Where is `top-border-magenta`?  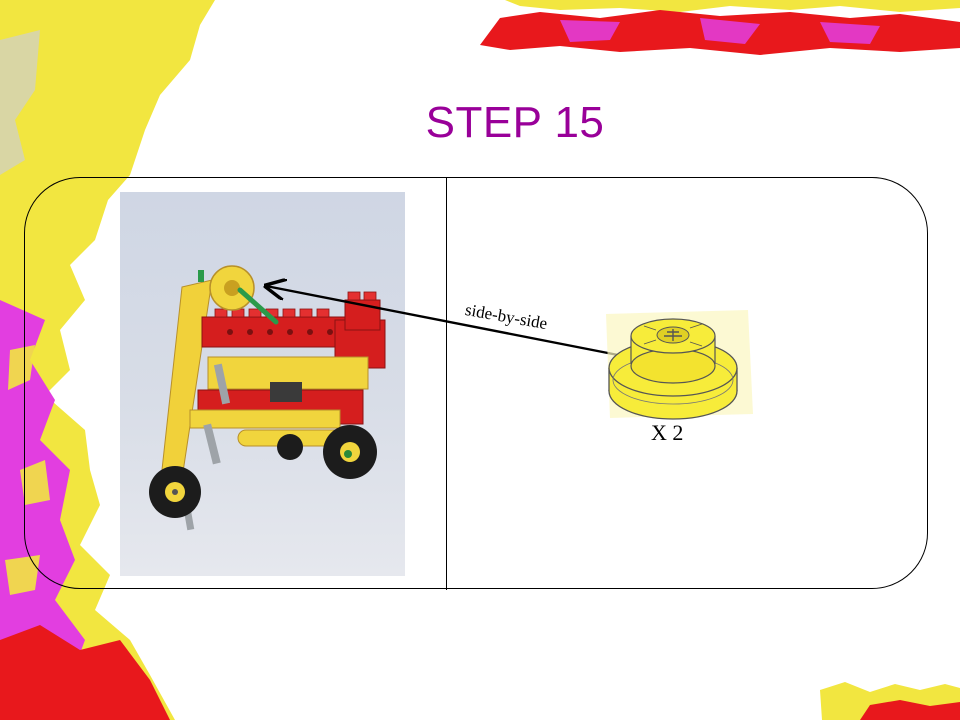
top-border-magenta is located at coordinates (720, 31).